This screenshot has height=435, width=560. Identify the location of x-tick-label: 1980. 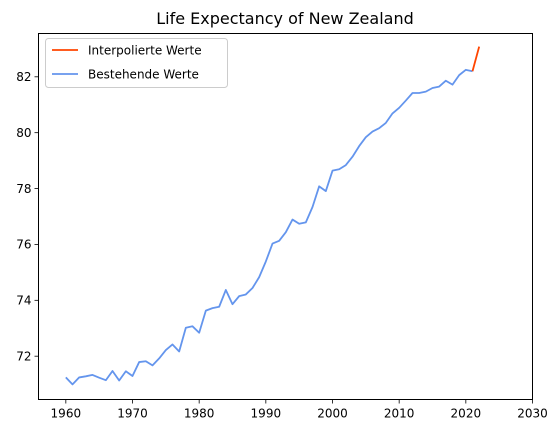
(199, 414).